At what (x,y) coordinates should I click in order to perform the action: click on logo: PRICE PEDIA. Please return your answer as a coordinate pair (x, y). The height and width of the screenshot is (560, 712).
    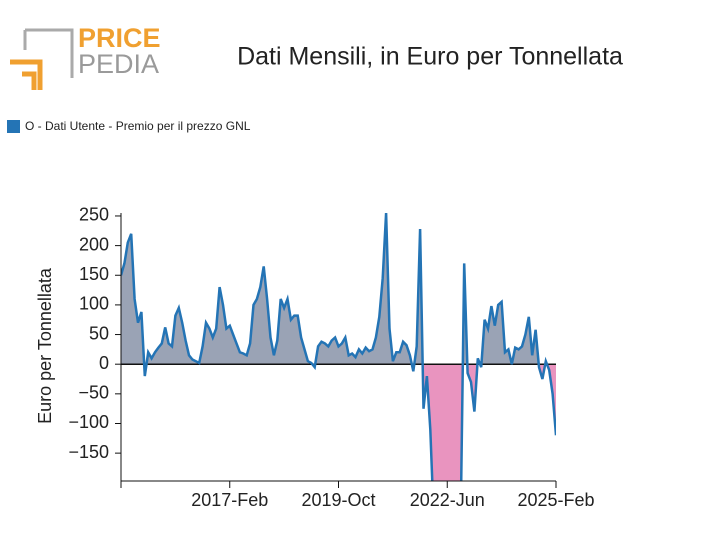
    Looking at the image, I should click on (85, 56).